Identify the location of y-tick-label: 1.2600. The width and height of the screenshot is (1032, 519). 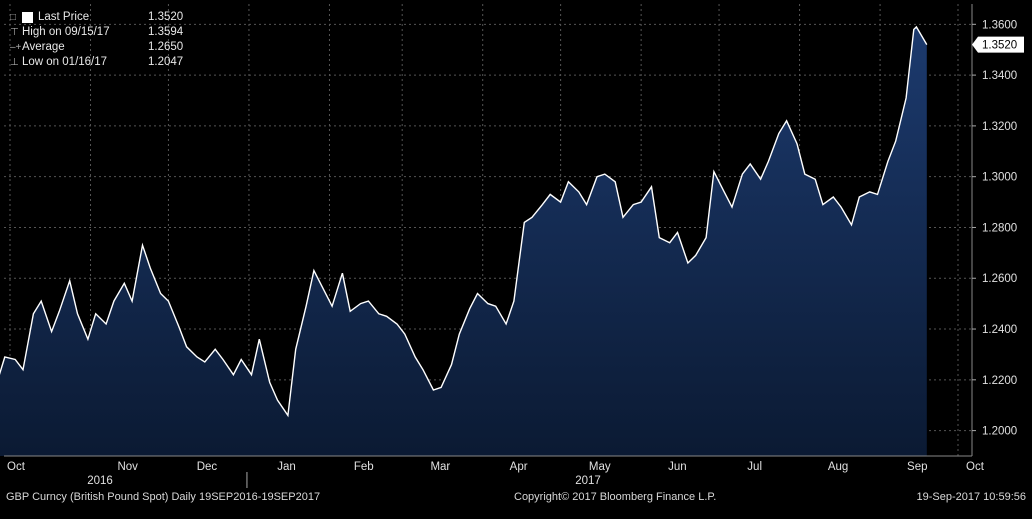
(999, 279).